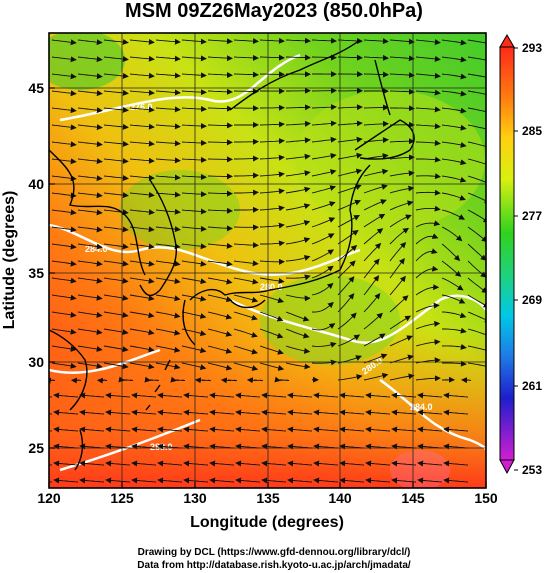  I want to click on y-tick-label: 25, so click(36, 448).